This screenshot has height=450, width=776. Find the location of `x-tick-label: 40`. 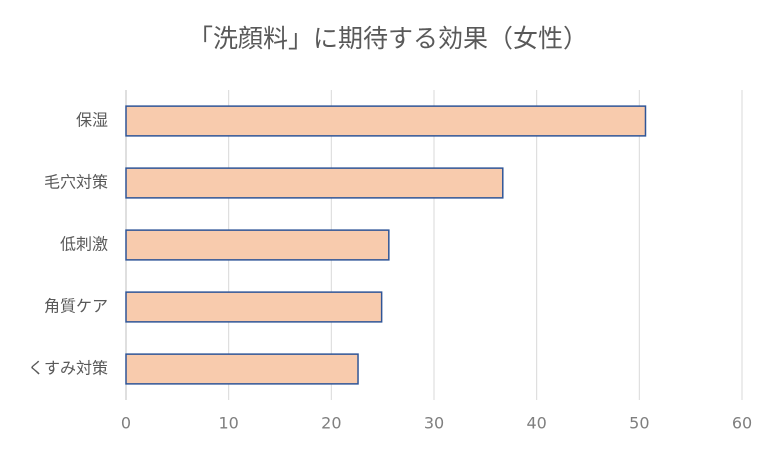

x-tick-label: 40 is located at coordinates (536, 423).